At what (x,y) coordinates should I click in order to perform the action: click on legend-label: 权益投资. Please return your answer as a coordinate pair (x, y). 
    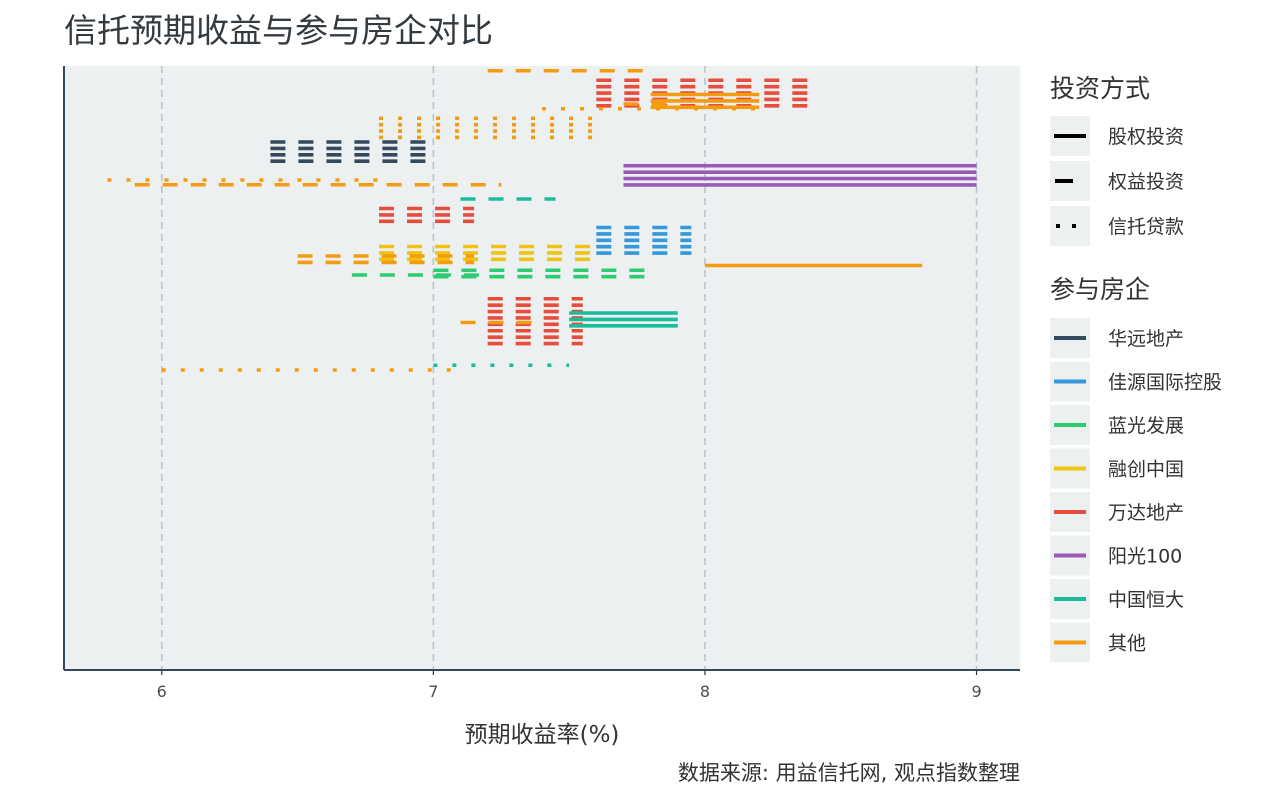
    Looking at the image, I should click on (1146, 182).